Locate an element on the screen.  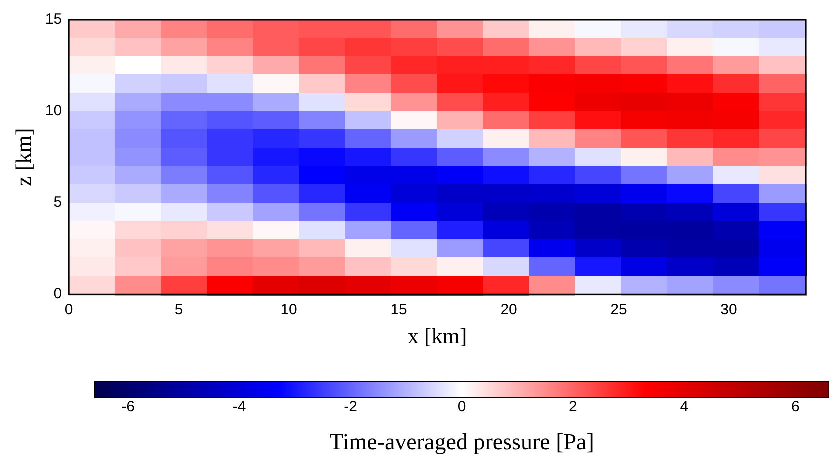
x-tick-label: 10 is located at coordinates (289, 310).